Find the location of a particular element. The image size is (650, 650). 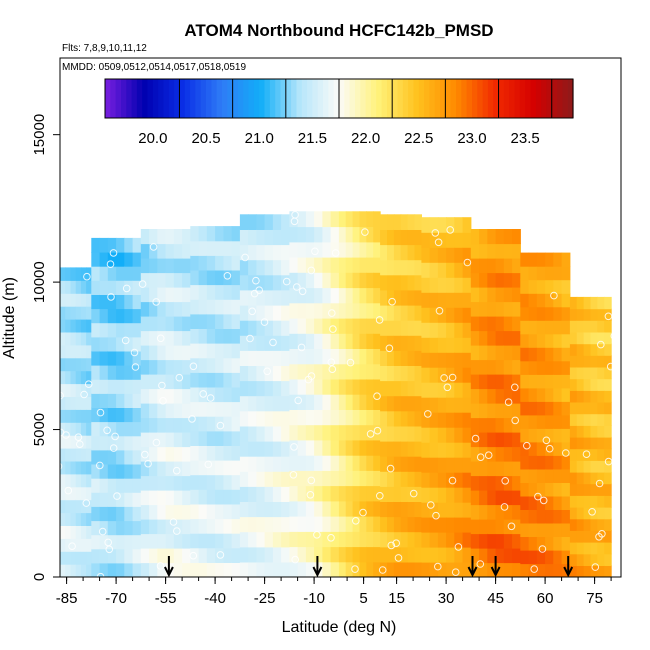

x-tick-label: -70 is located at coordinates (116, 598).